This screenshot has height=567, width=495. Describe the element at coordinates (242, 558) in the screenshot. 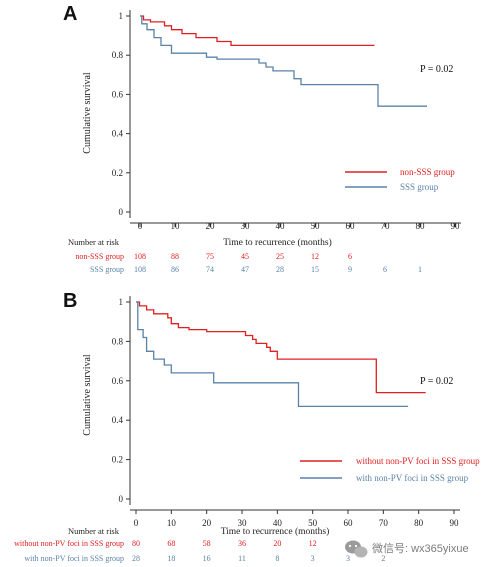

I see `risk-value: 11` at that location.